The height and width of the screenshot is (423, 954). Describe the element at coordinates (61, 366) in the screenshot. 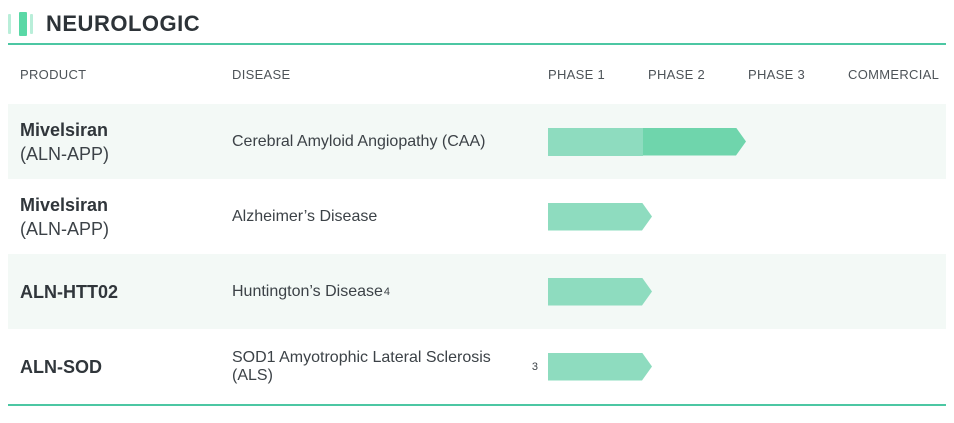

I see `product-name: ALN-SOD` at that location.